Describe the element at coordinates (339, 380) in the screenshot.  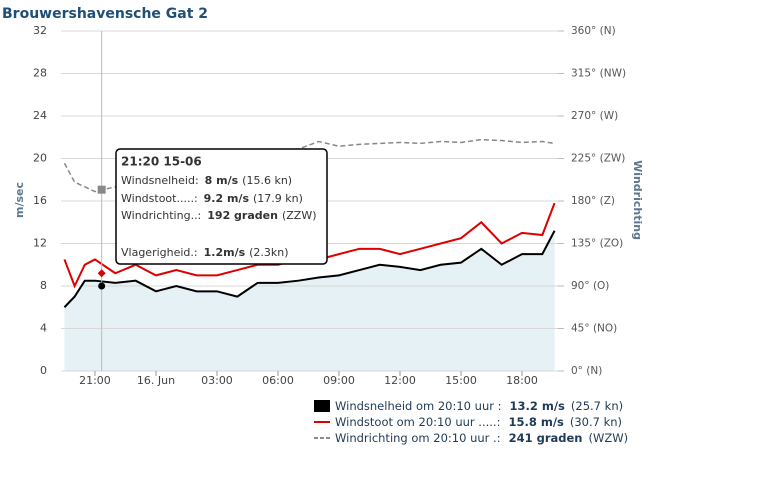
I see `x-tick-label: 09:00` at that location.